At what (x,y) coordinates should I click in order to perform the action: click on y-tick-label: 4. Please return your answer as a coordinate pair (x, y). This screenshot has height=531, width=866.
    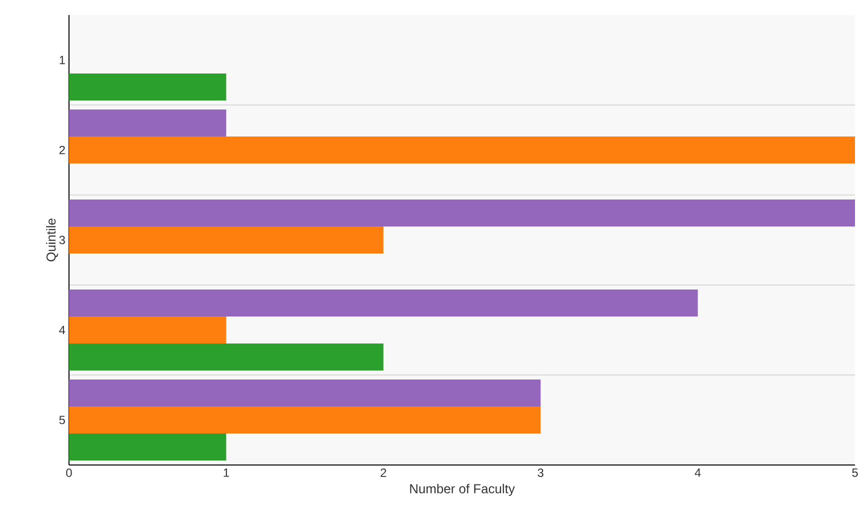
    Looking at the image, I should click on (62, 330).